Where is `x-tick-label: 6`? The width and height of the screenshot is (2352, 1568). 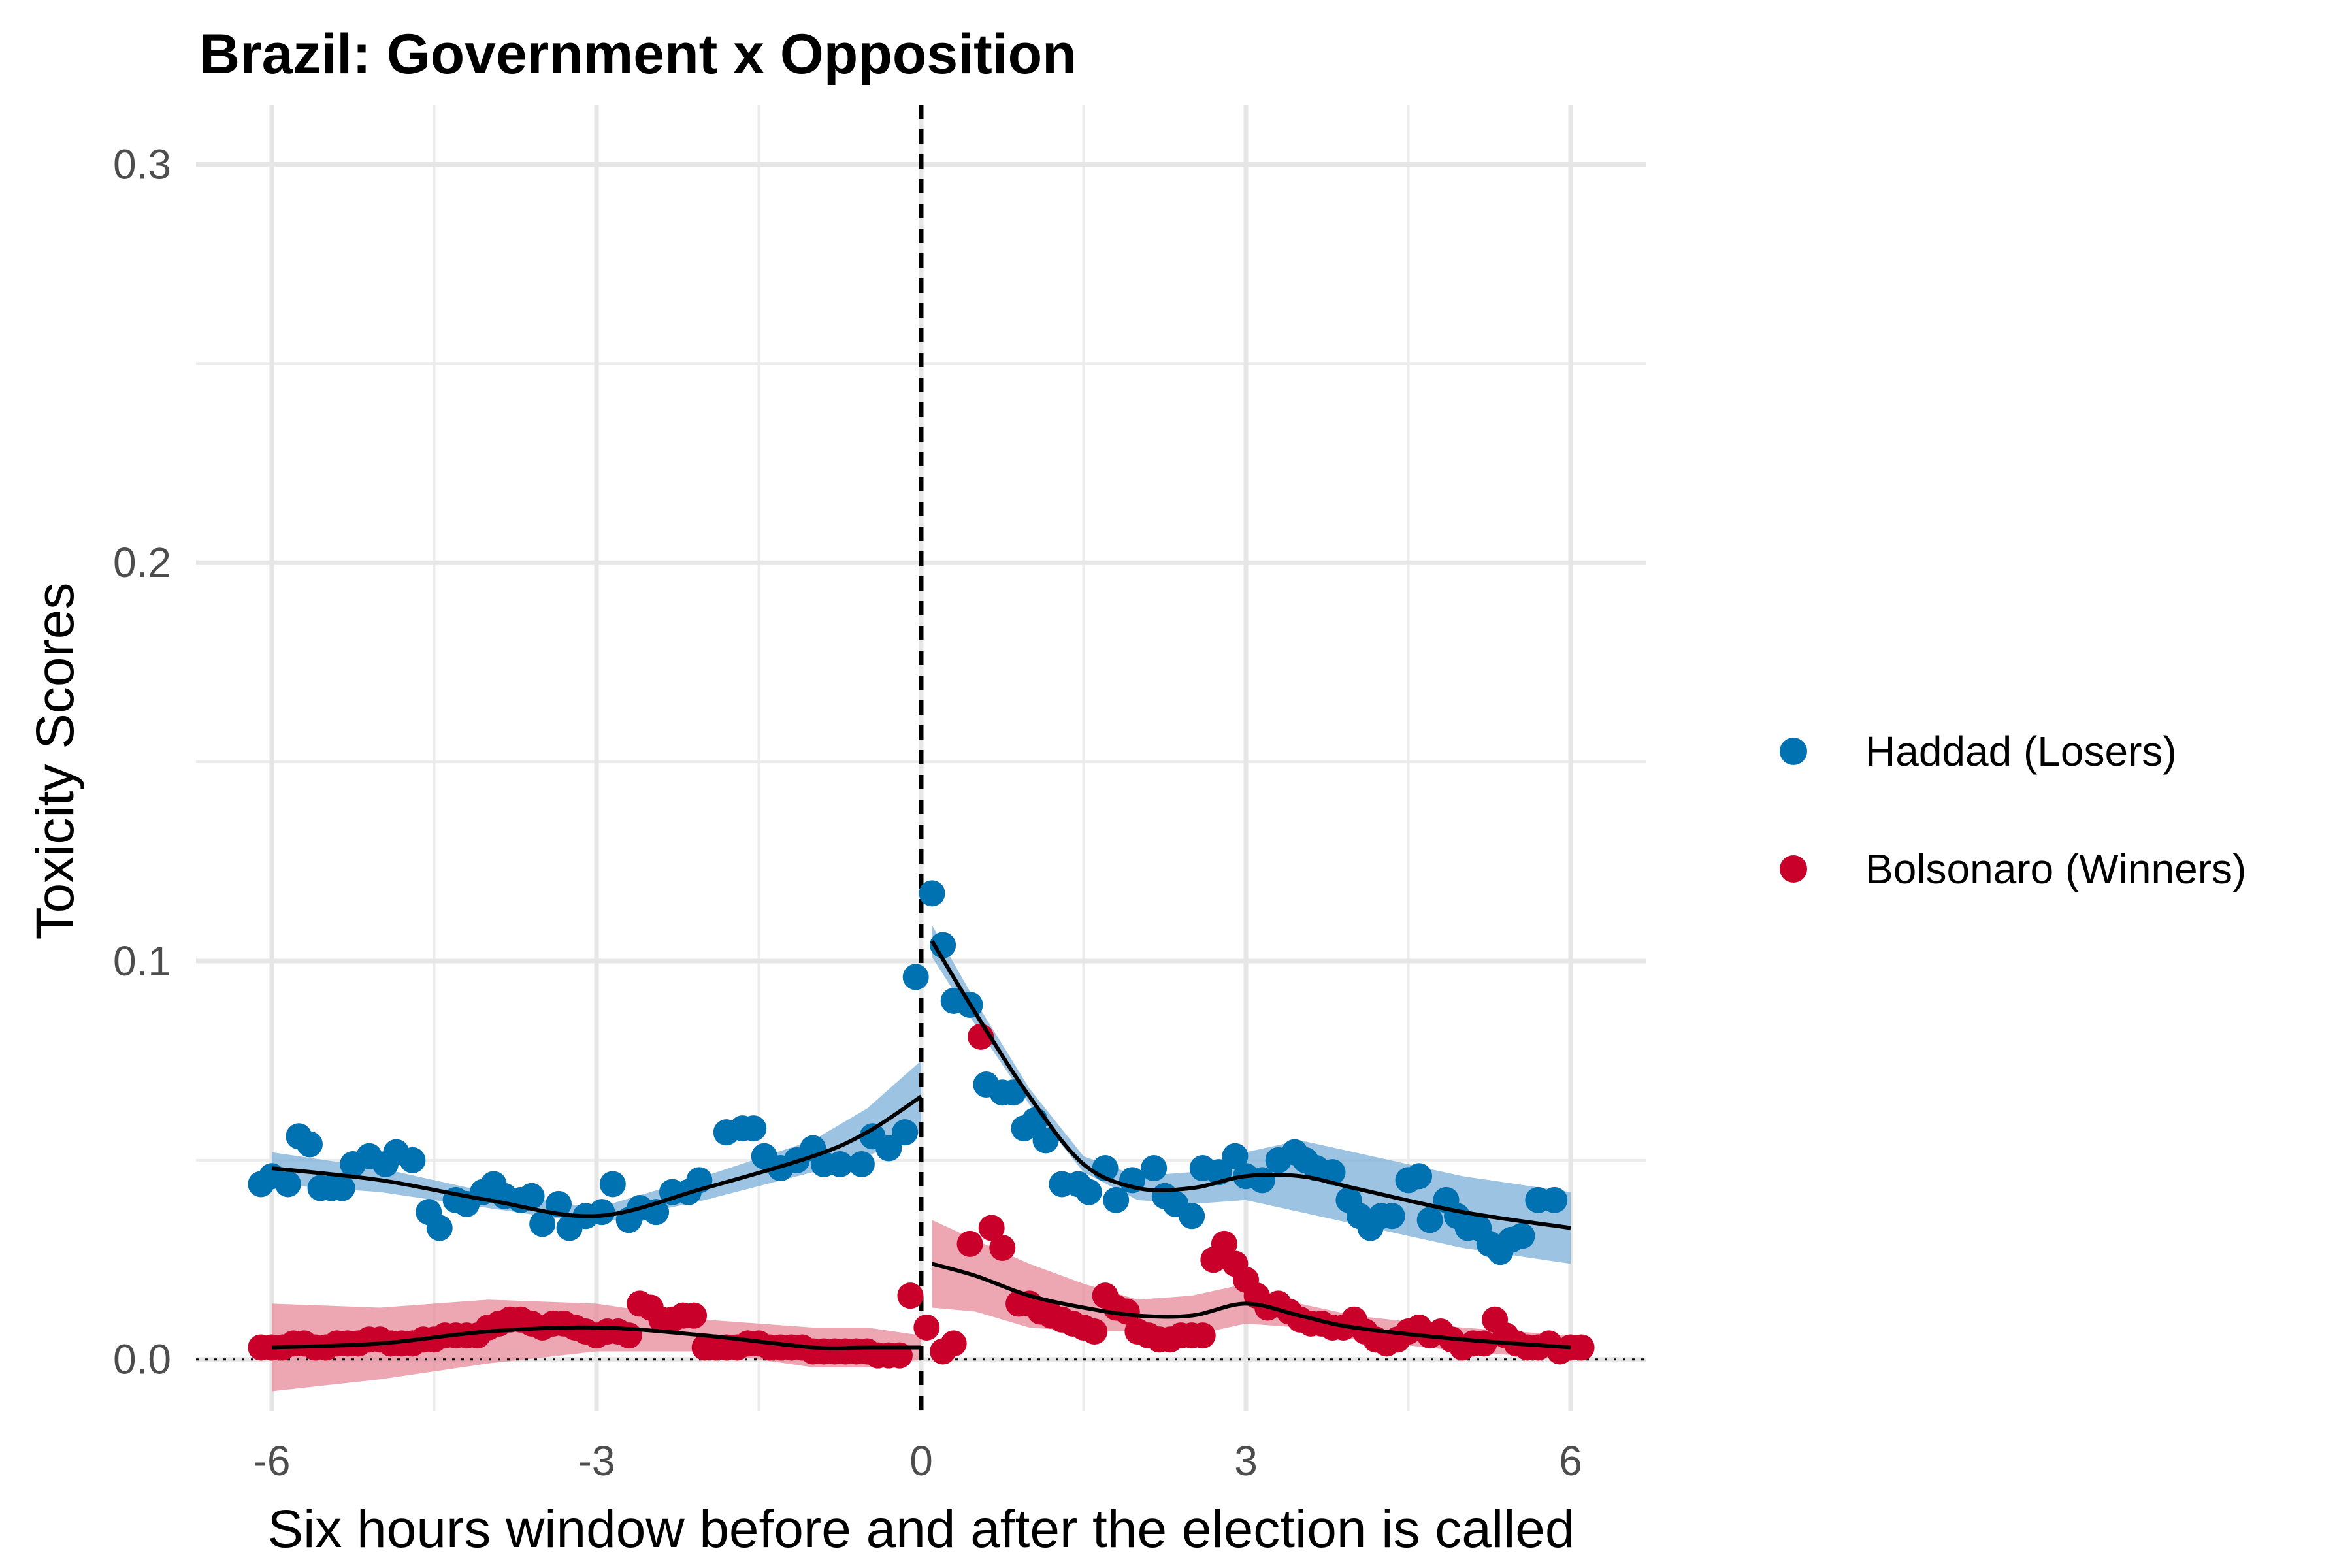
x-tick-label: 6 is located at coordinates (1570, 1460).